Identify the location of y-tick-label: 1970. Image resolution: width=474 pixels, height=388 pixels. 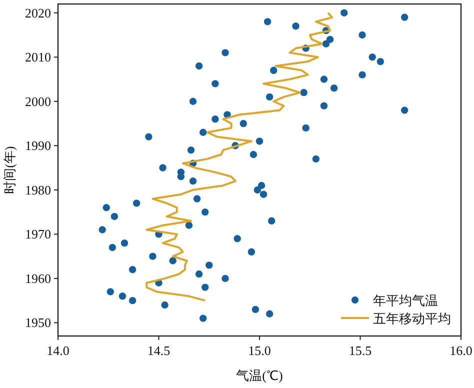
(38, 234).